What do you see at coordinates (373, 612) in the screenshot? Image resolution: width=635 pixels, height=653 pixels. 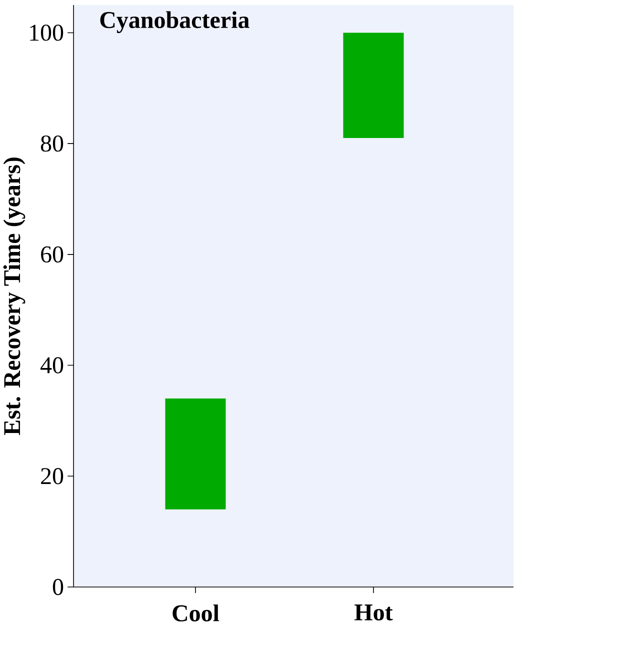 I see `x-tick-label: Hot` at bounding box center [373, 612].